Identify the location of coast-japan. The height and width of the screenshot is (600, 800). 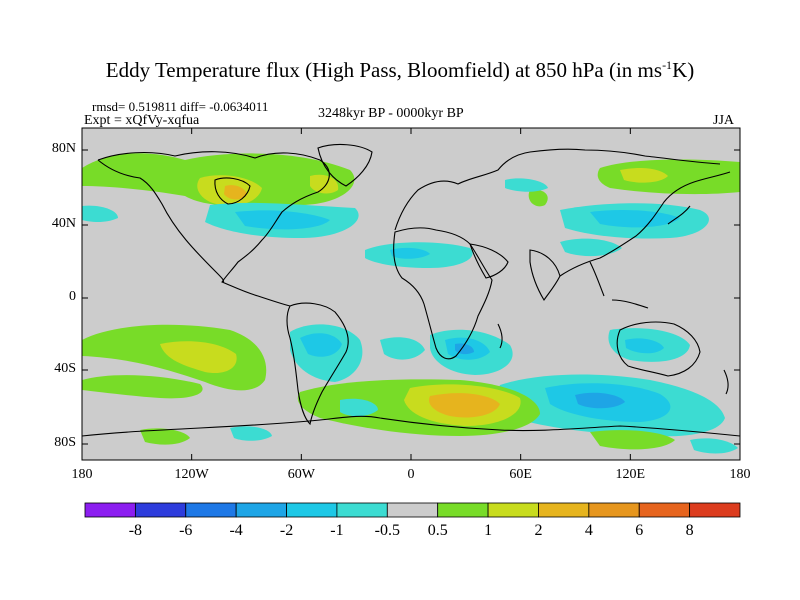
(679, 215).